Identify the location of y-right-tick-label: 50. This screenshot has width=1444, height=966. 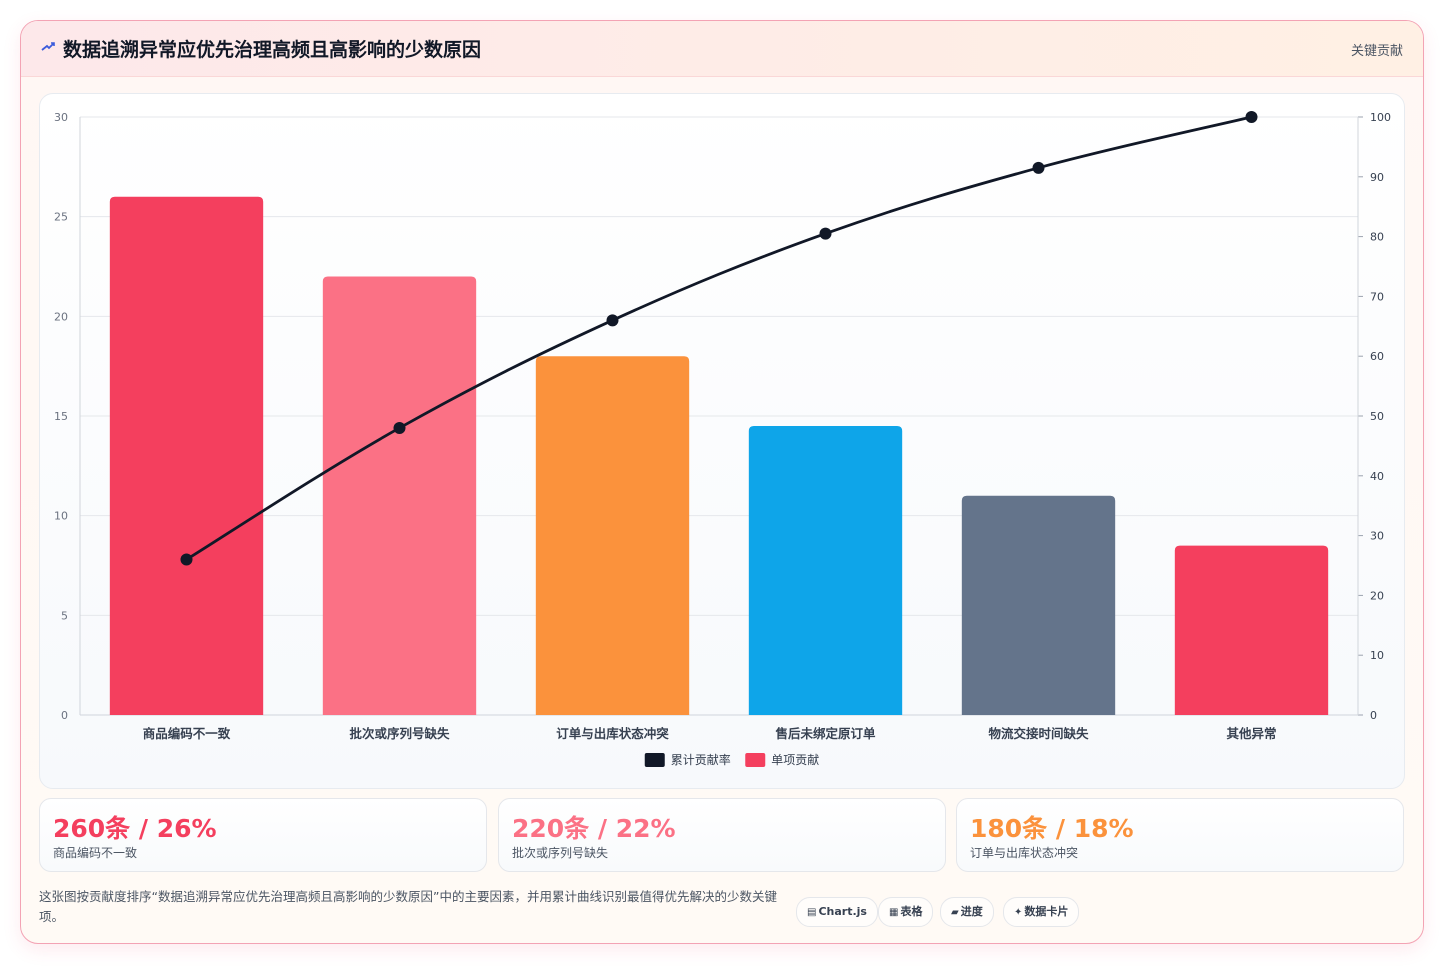
(1377, 416).